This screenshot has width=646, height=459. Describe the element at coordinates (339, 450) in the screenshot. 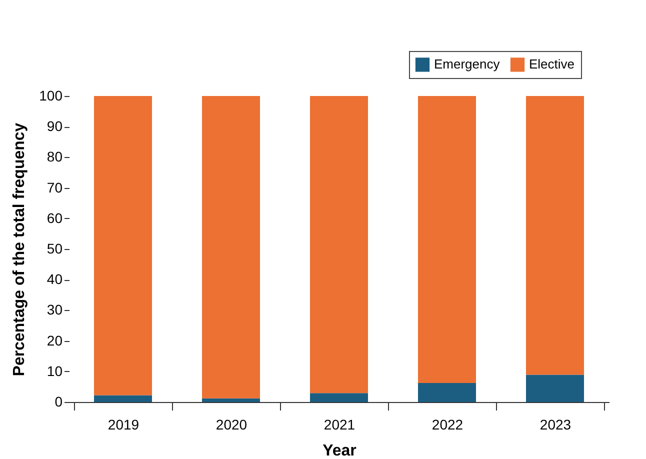

I see `x-axis-title: Year` at that location.